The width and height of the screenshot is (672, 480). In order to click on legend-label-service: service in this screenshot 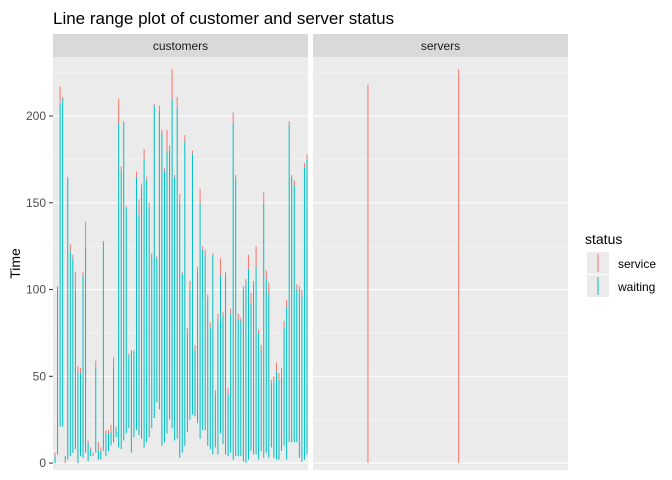, I will do `click(637, 264)`.